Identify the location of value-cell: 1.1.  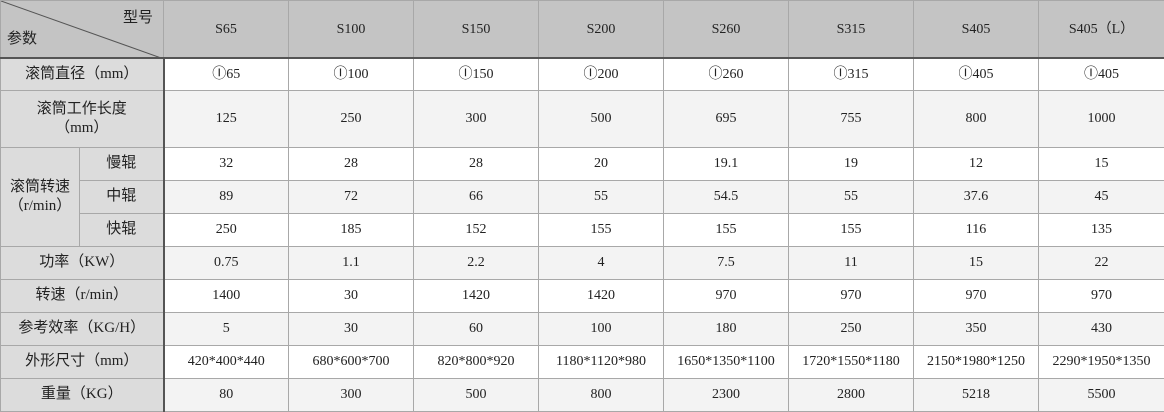
(351, 262).